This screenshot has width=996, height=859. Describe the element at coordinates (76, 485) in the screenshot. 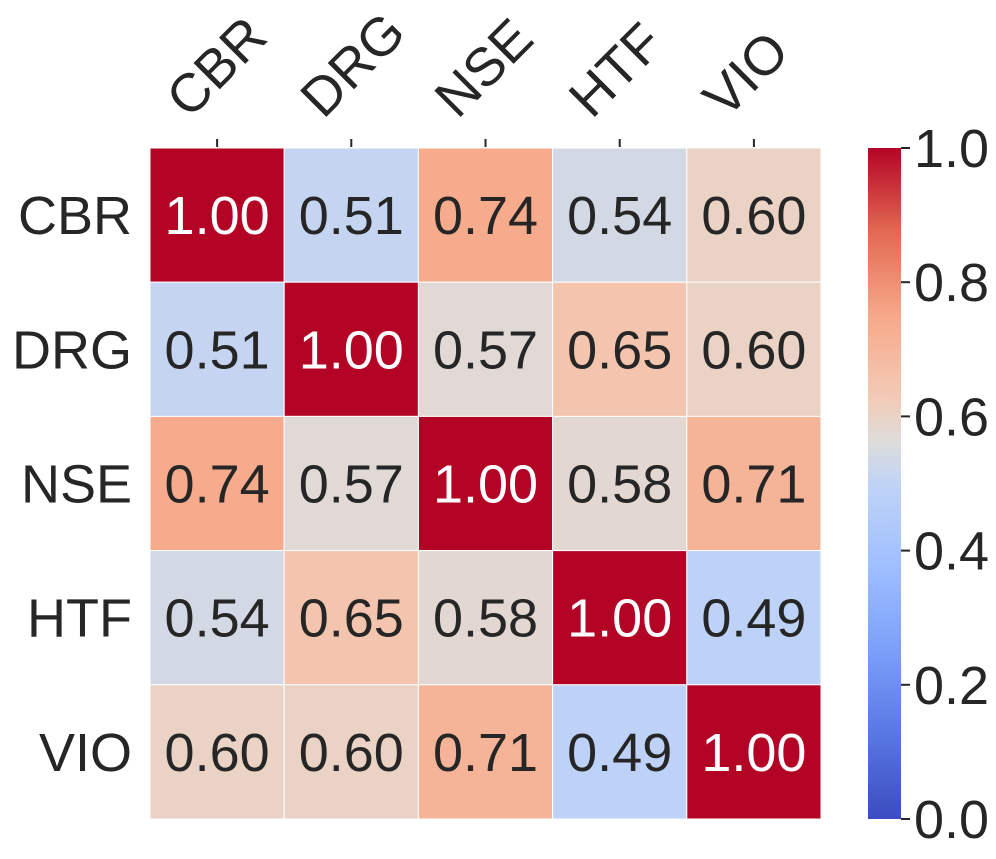

I see `y-tick-label: NSE` at that location.